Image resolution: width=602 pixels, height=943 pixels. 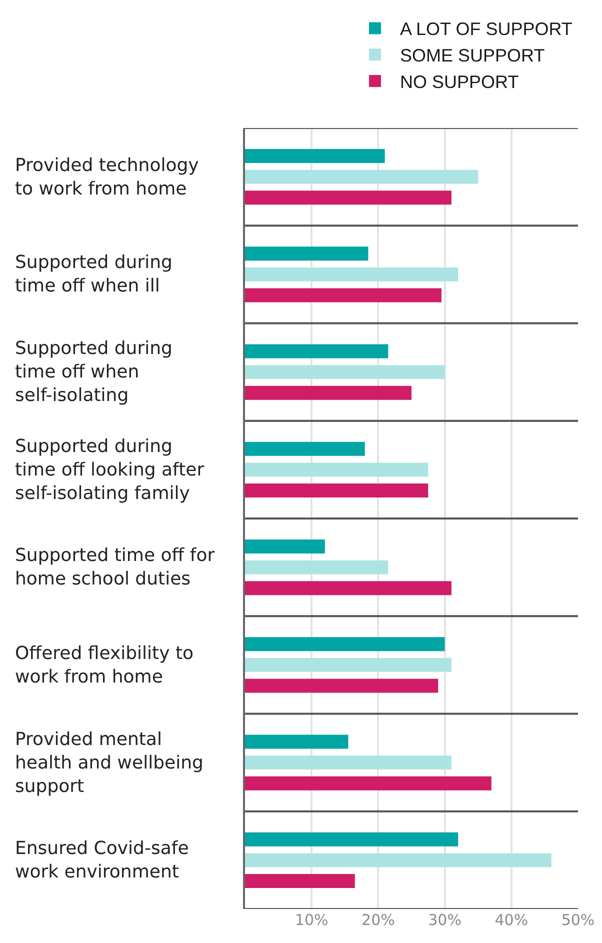 I want to click on x-tick-label: 20%, so click(x=378, y=920).